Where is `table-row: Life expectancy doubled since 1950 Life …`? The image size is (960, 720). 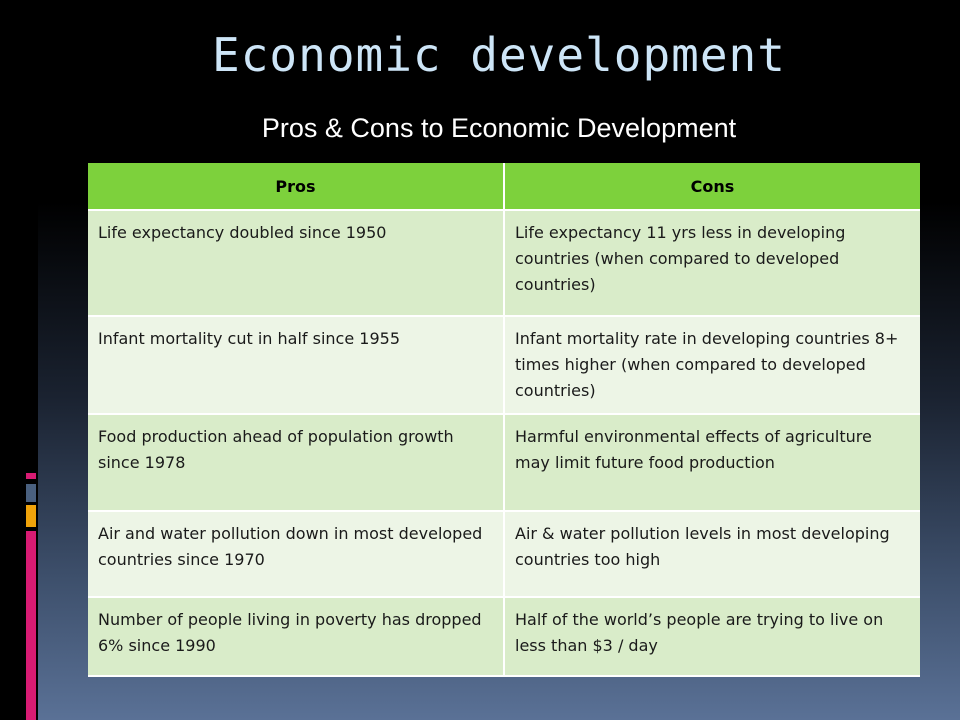
table-row: Life expectancy doubled since 1950 Life … is located at coordinates (504, 263).